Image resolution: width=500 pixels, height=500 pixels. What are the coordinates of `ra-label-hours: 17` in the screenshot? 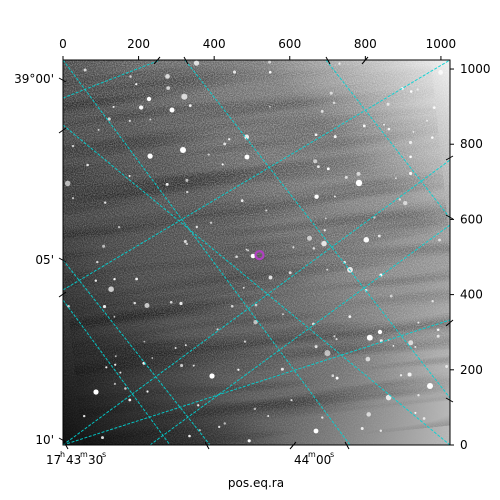 It's located at (53, 460).